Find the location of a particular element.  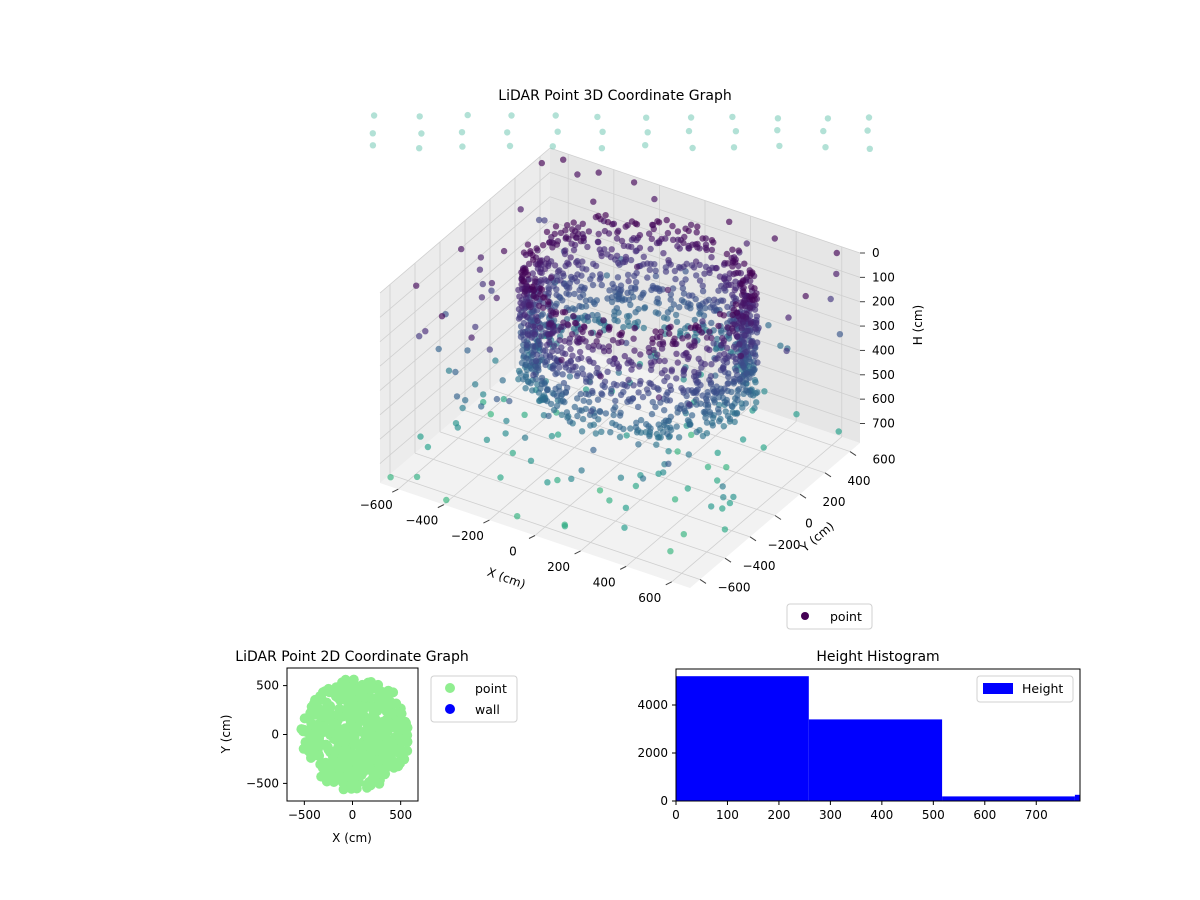

chart-2d-title: LiDAR Point 2D Coordinate Graph is located at coordinates (351, 657).